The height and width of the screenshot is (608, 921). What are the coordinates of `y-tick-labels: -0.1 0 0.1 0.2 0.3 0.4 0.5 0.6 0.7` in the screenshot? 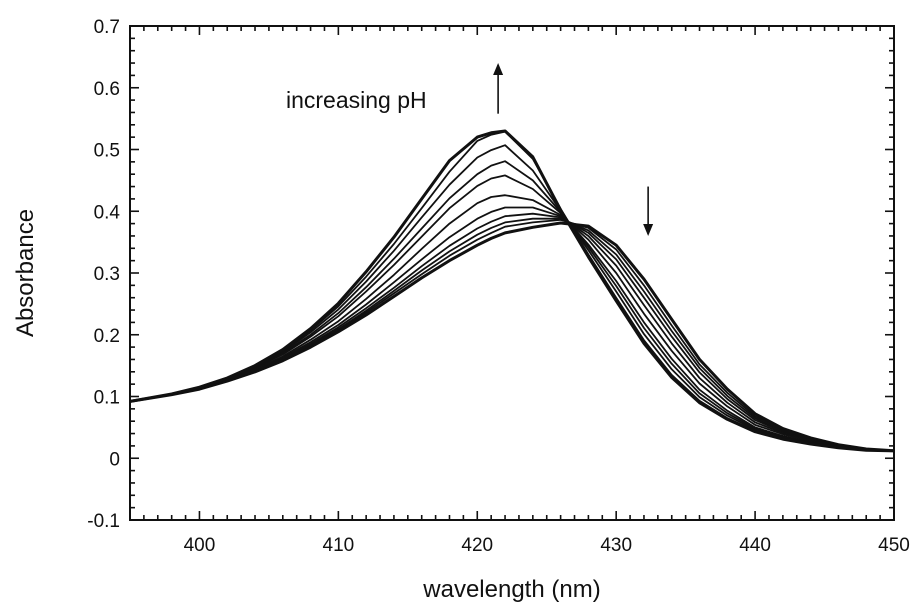 It's located at (103, 274).